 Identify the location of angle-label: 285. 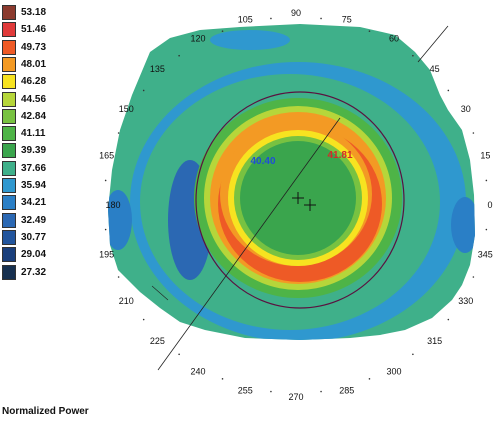
(346, 391).